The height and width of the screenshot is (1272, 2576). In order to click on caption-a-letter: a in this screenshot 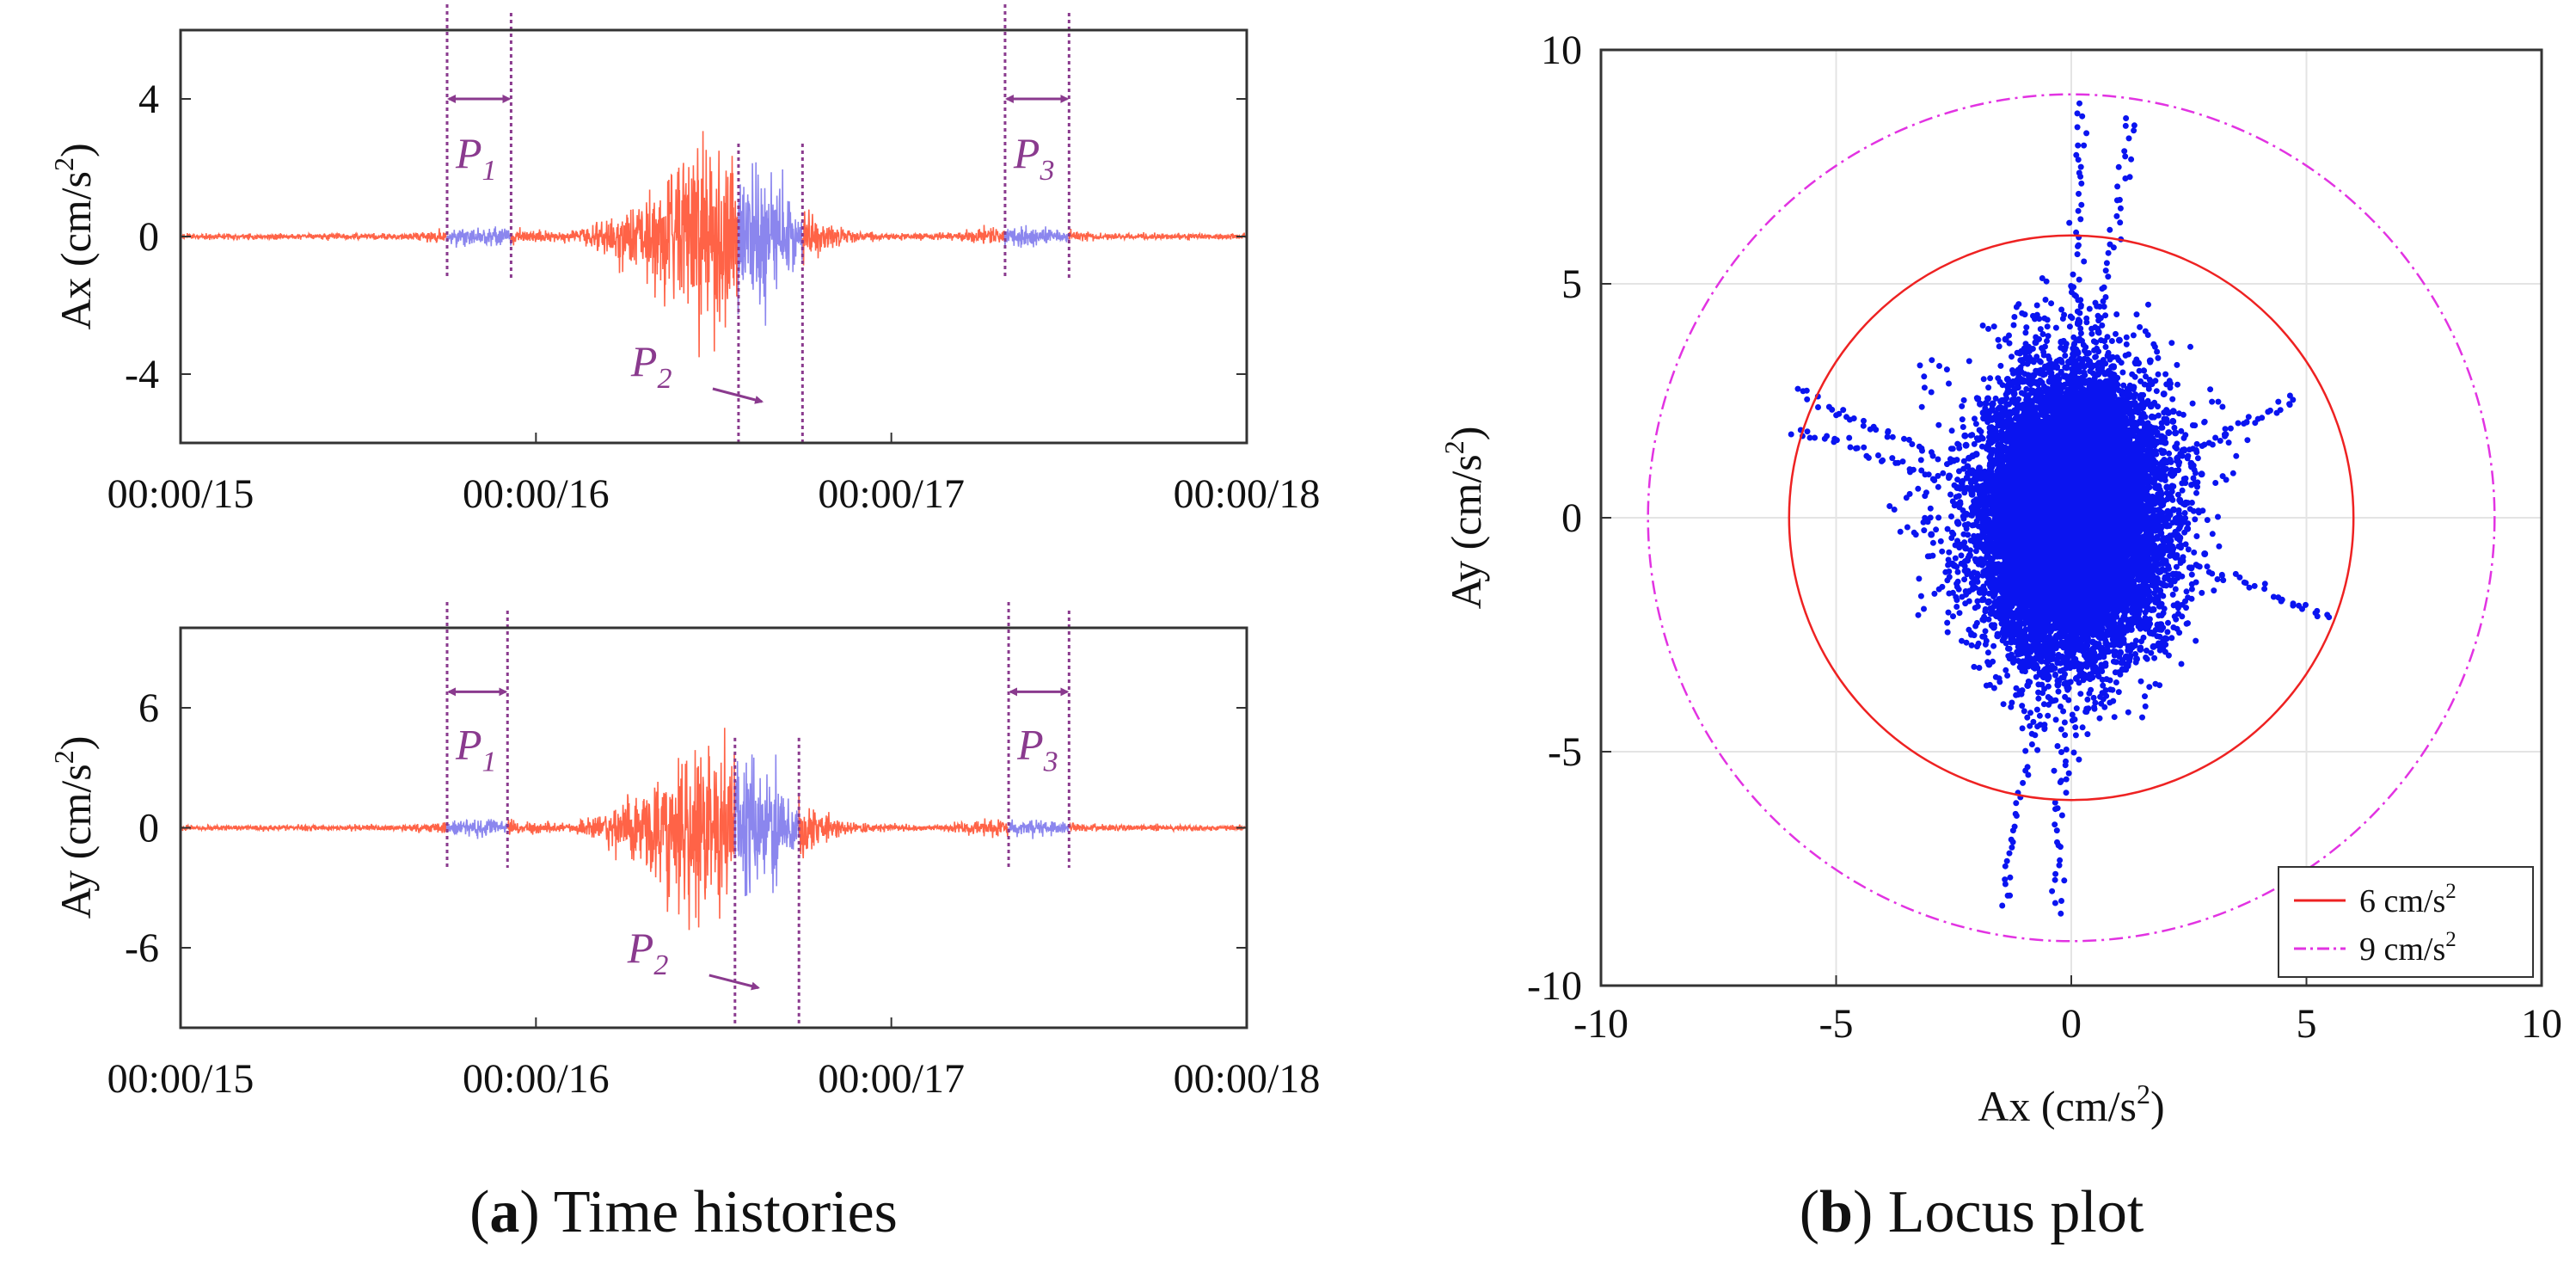, I will do `click(504, 1212)`.